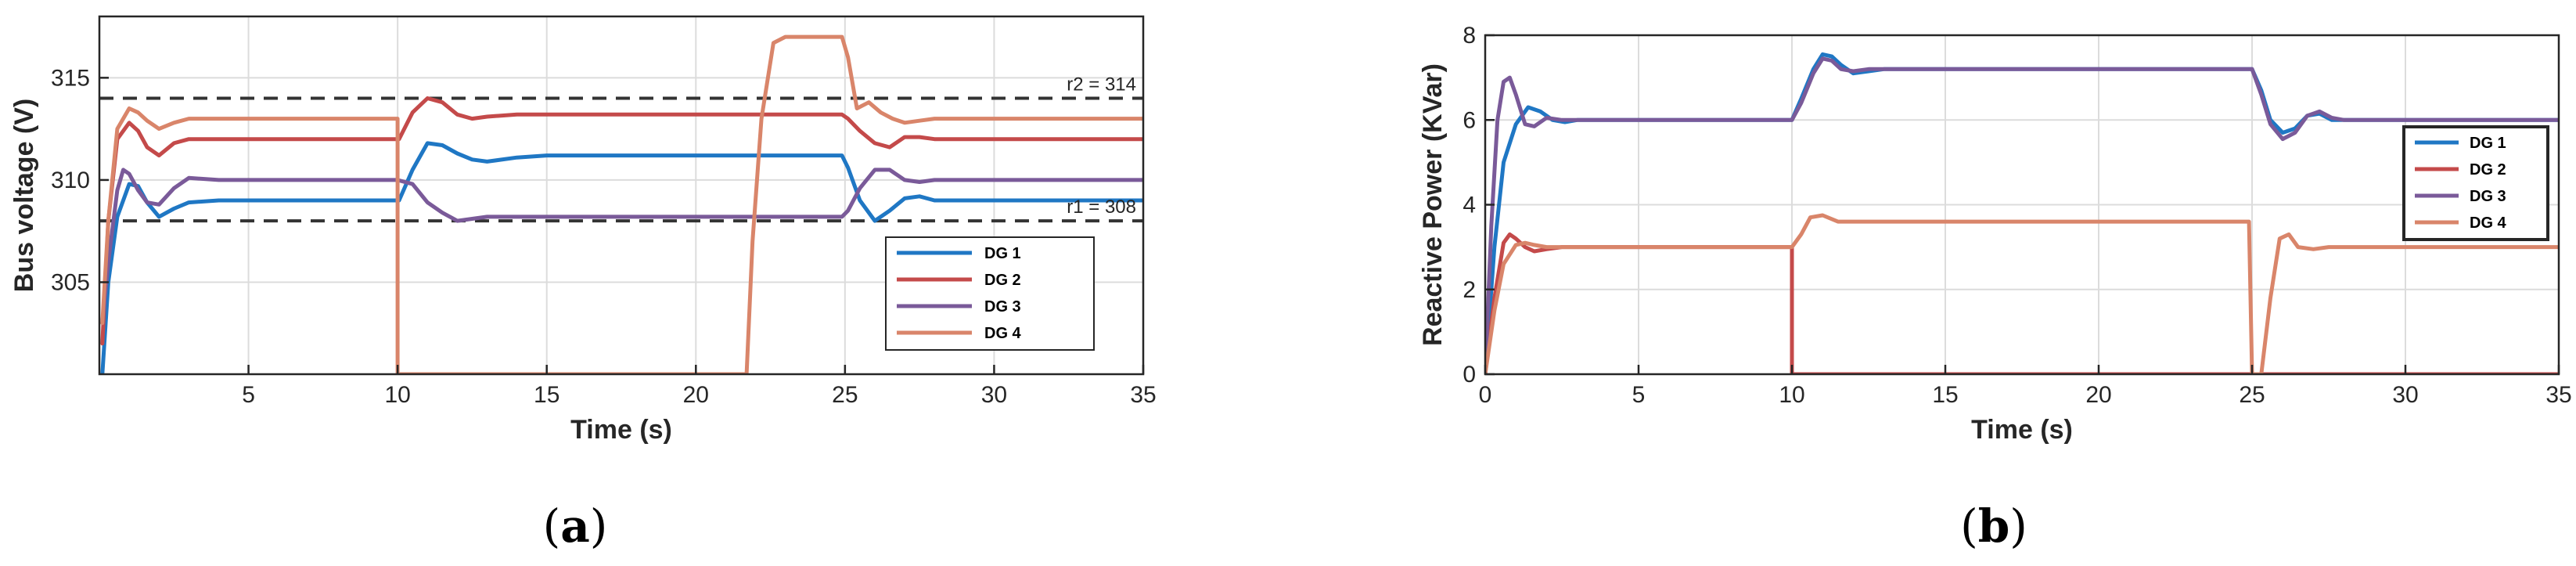  What do you see at coordinates (1485, 395) in the screenshot?
I see `x-tick-label: 0` at bounding box center [1485, 395].